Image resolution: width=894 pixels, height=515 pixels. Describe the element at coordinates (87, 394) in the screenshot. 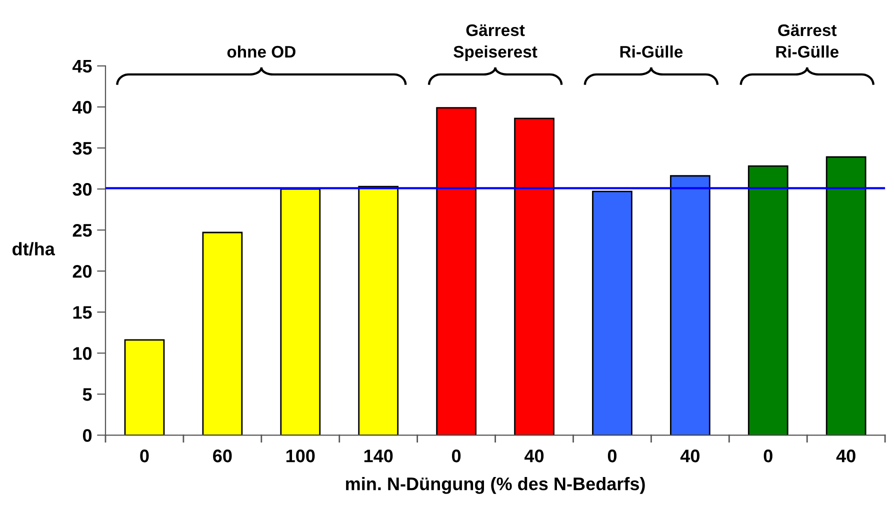

I see `y-tick-label: 5` at that location.